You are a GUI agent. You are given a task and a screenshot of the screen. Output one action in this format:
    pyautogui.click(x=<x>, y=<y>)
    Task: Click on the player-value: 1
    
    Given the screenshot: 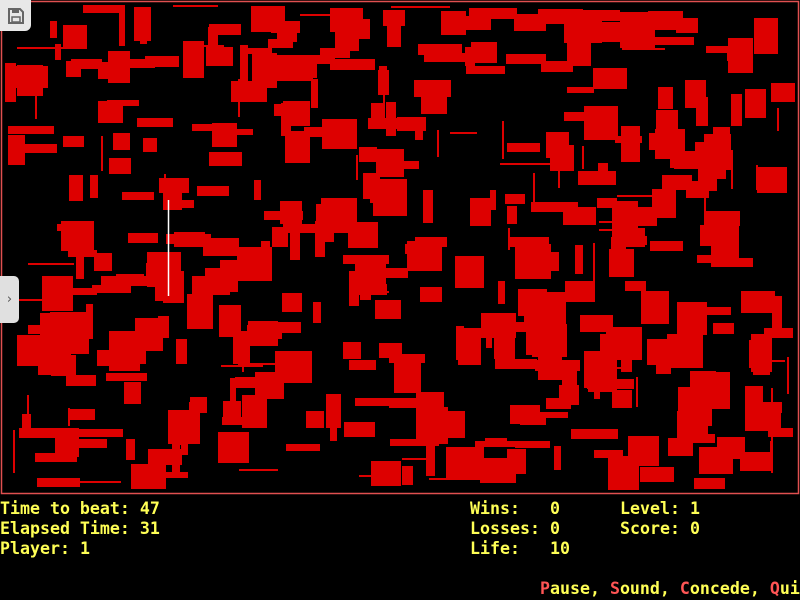 What is the action you would take?
    pyautogui.click(x=84, y=548)
    